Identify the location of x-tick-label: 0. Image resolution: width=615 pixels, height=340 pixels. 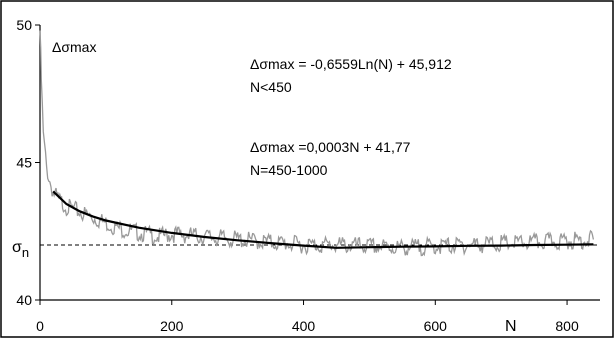
(40, 326).